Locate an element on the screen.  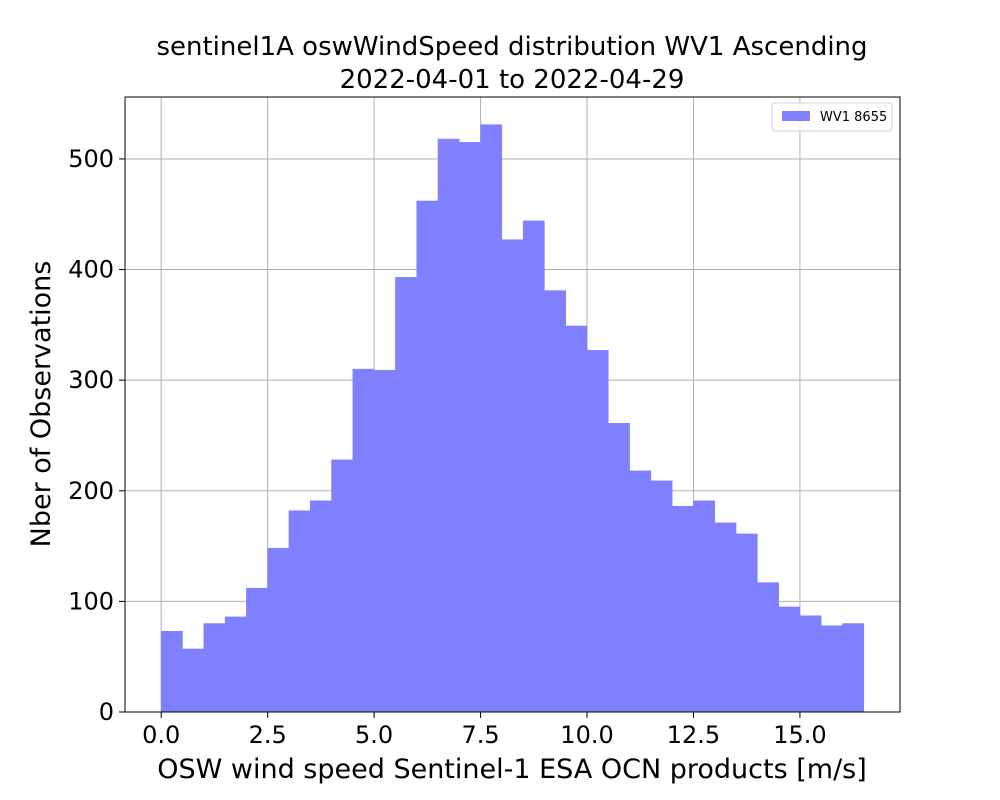
y-axis-ticks: 0 100 200 300 400 500 is located at coordinates (96, 435).